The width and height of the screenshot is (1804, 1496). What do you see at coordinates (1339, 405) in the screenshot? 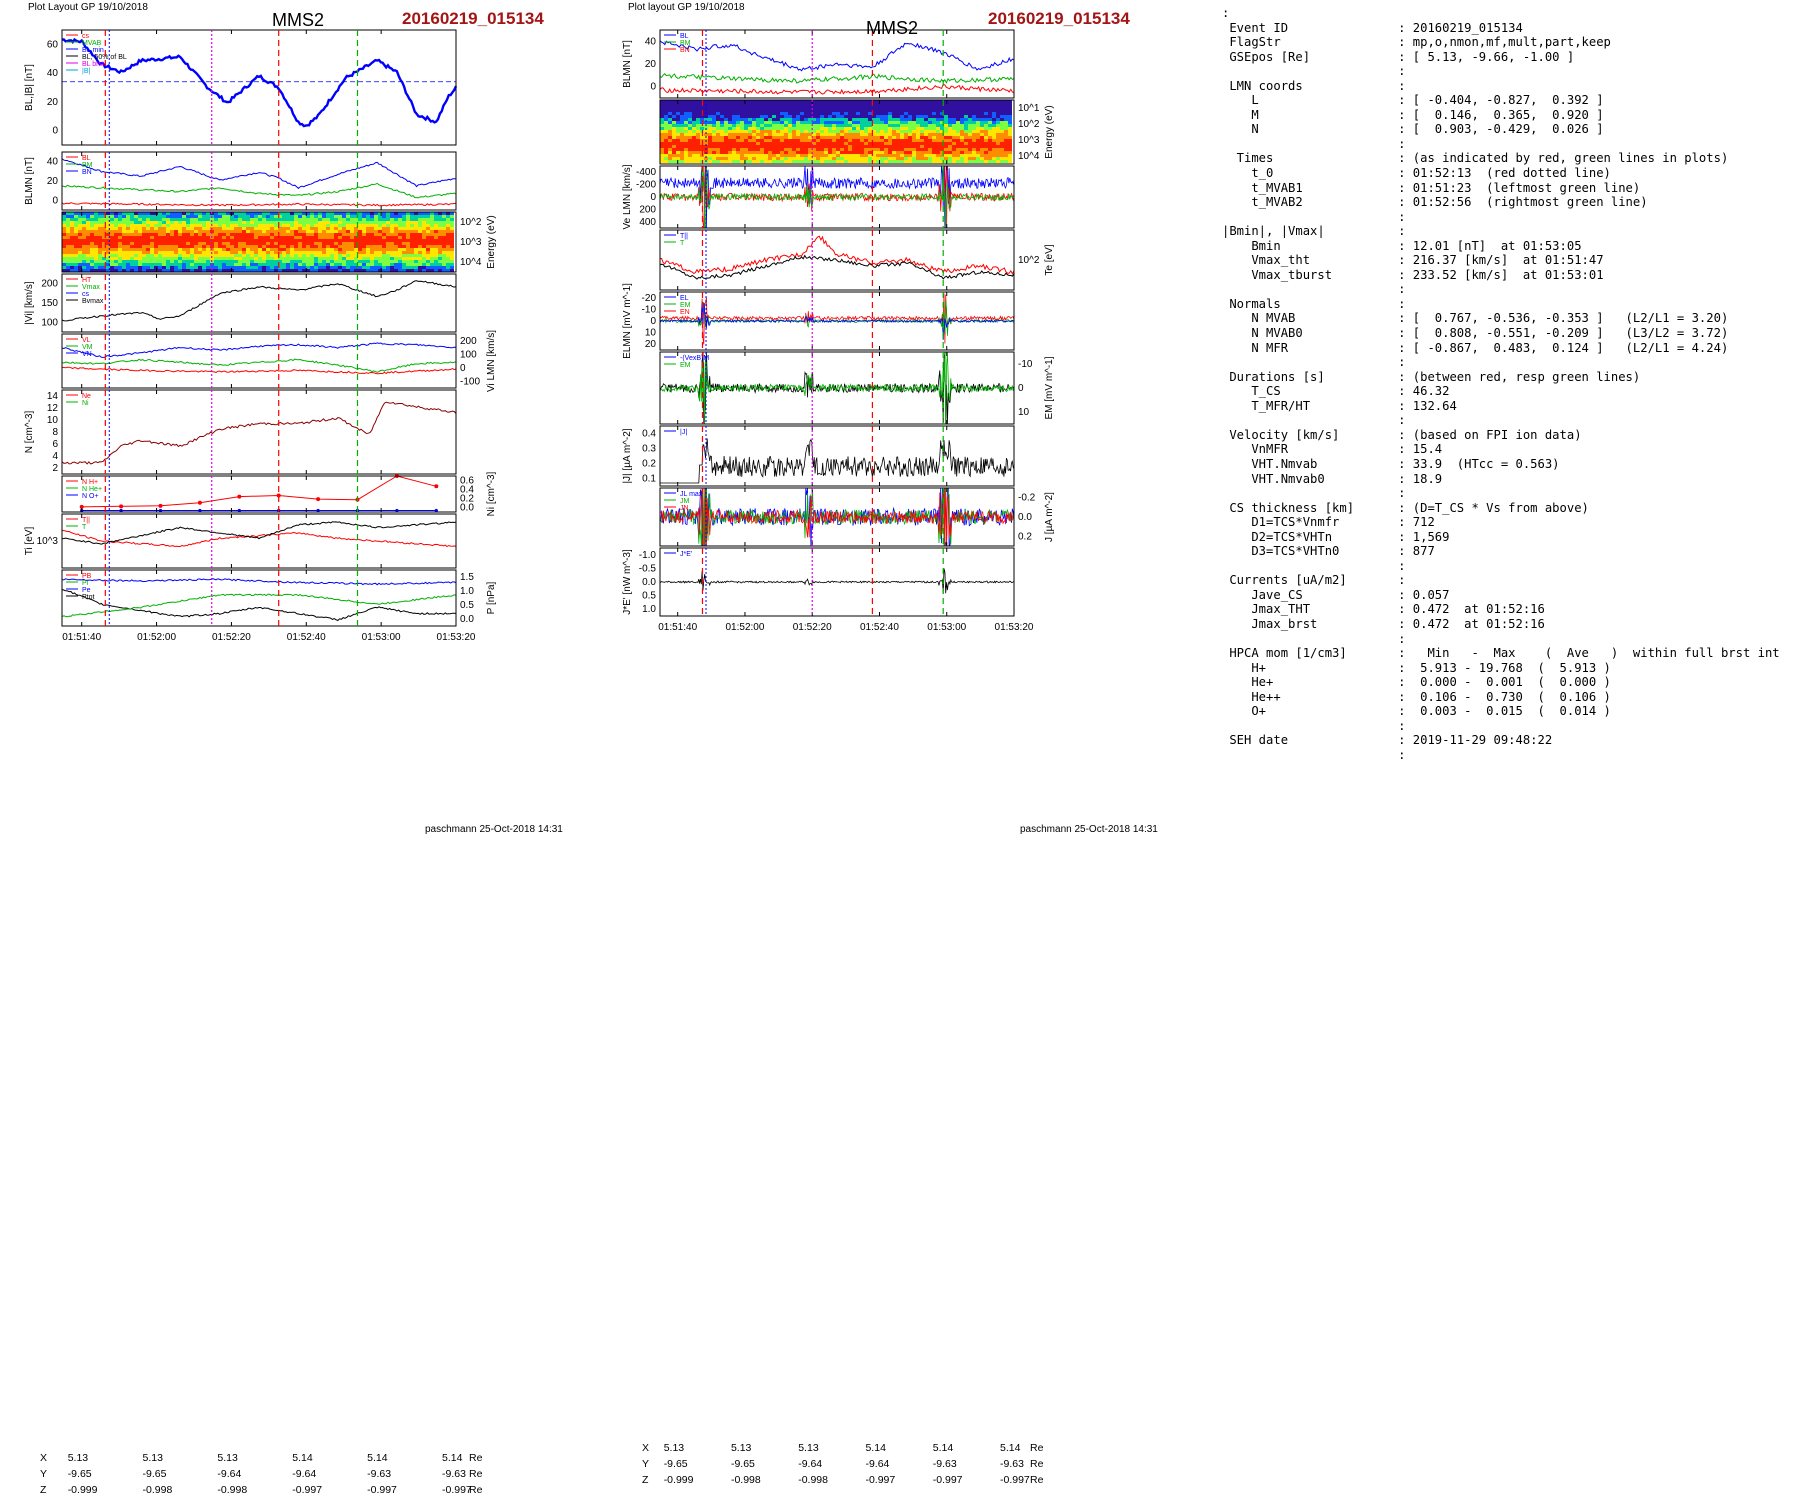
I see `info-line: T_MFR/HT : 132.64` at bounding box center [1339, 405].